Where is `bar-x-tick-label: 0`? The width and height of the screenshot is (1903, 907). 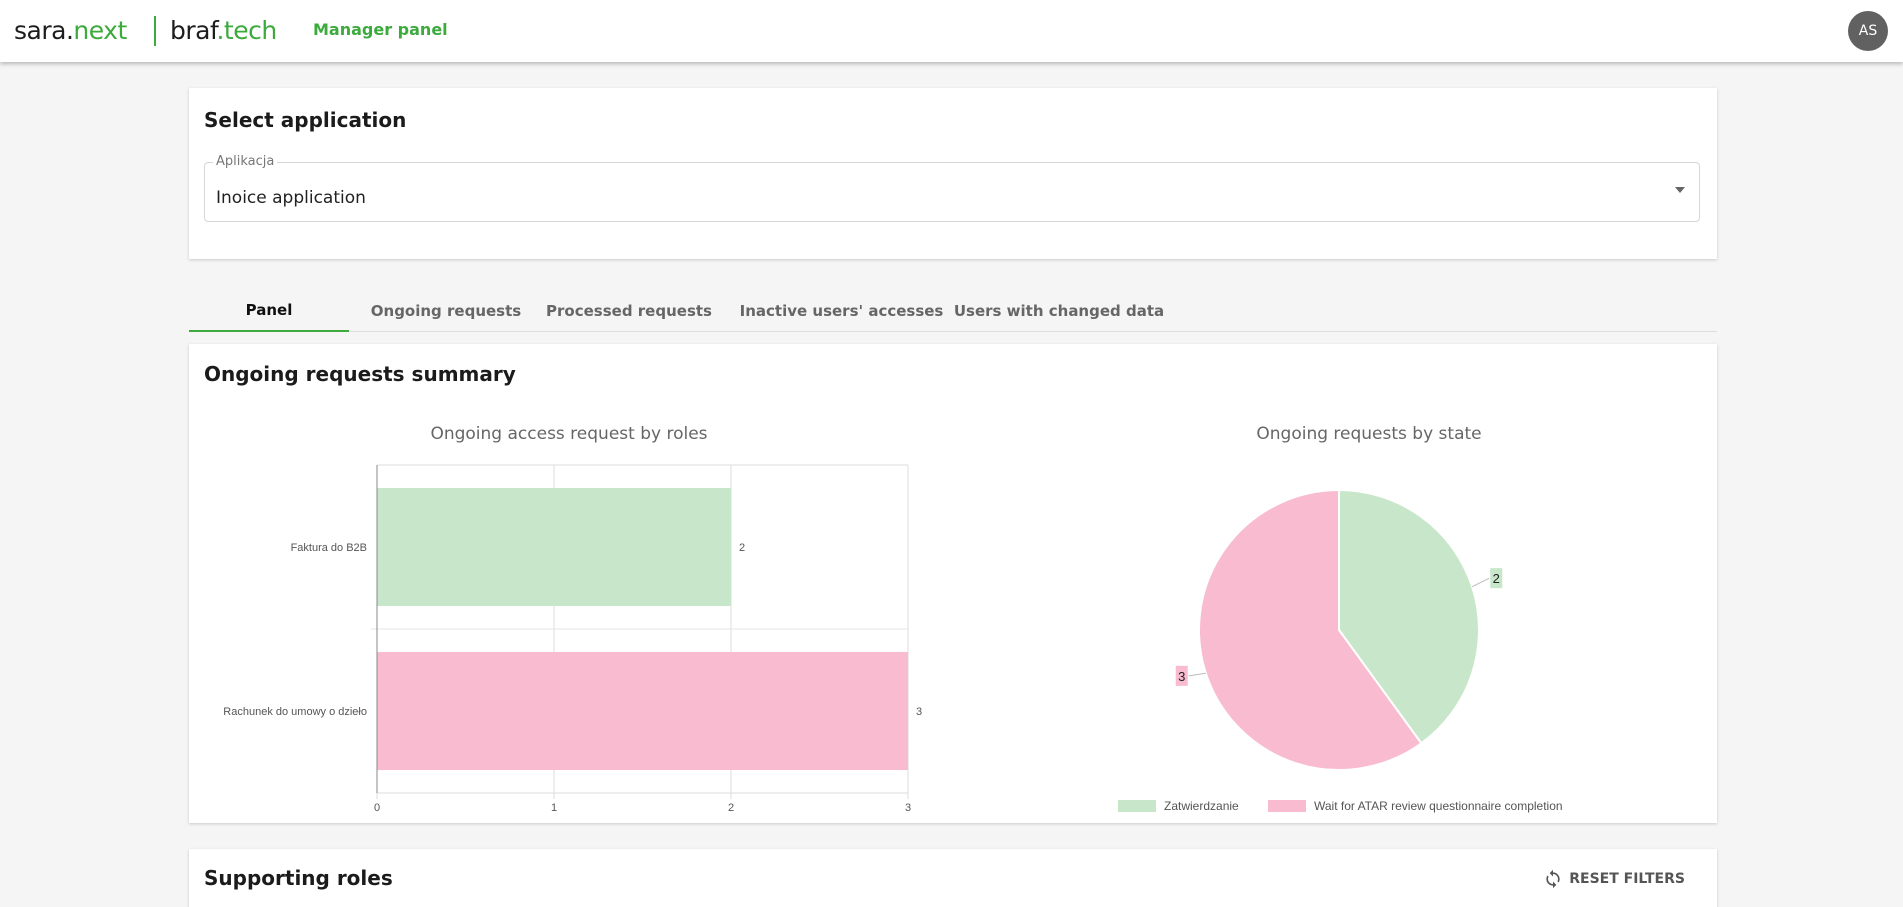 bar-x-tick-label: 0 is located at coordinates (377, 808).